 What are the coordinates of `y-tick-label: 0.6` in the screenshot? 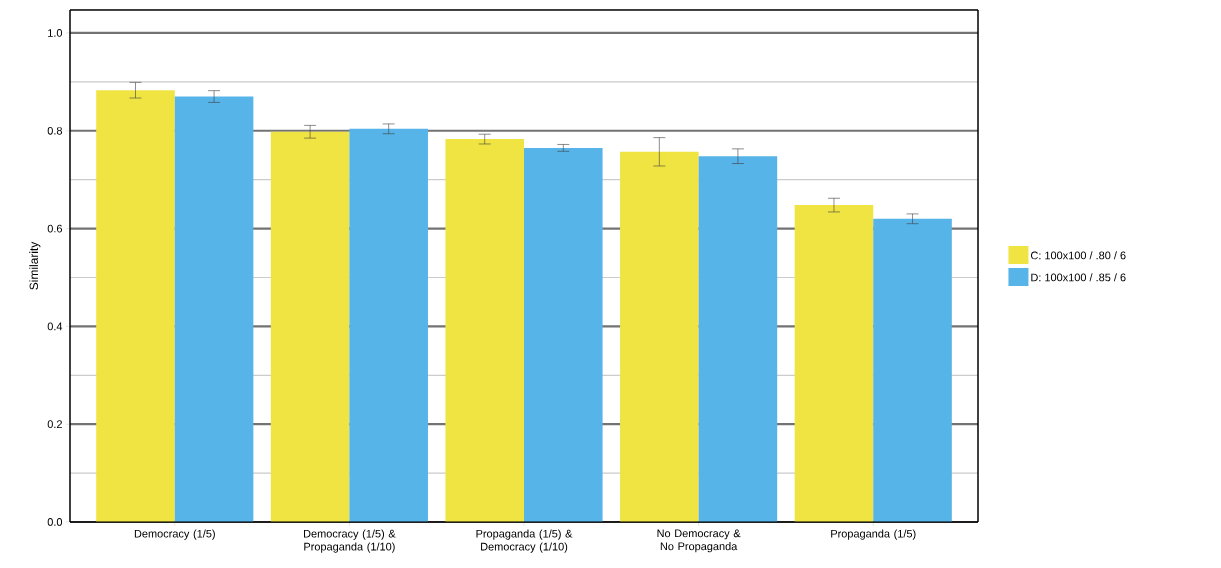 It's located at (55, 228).